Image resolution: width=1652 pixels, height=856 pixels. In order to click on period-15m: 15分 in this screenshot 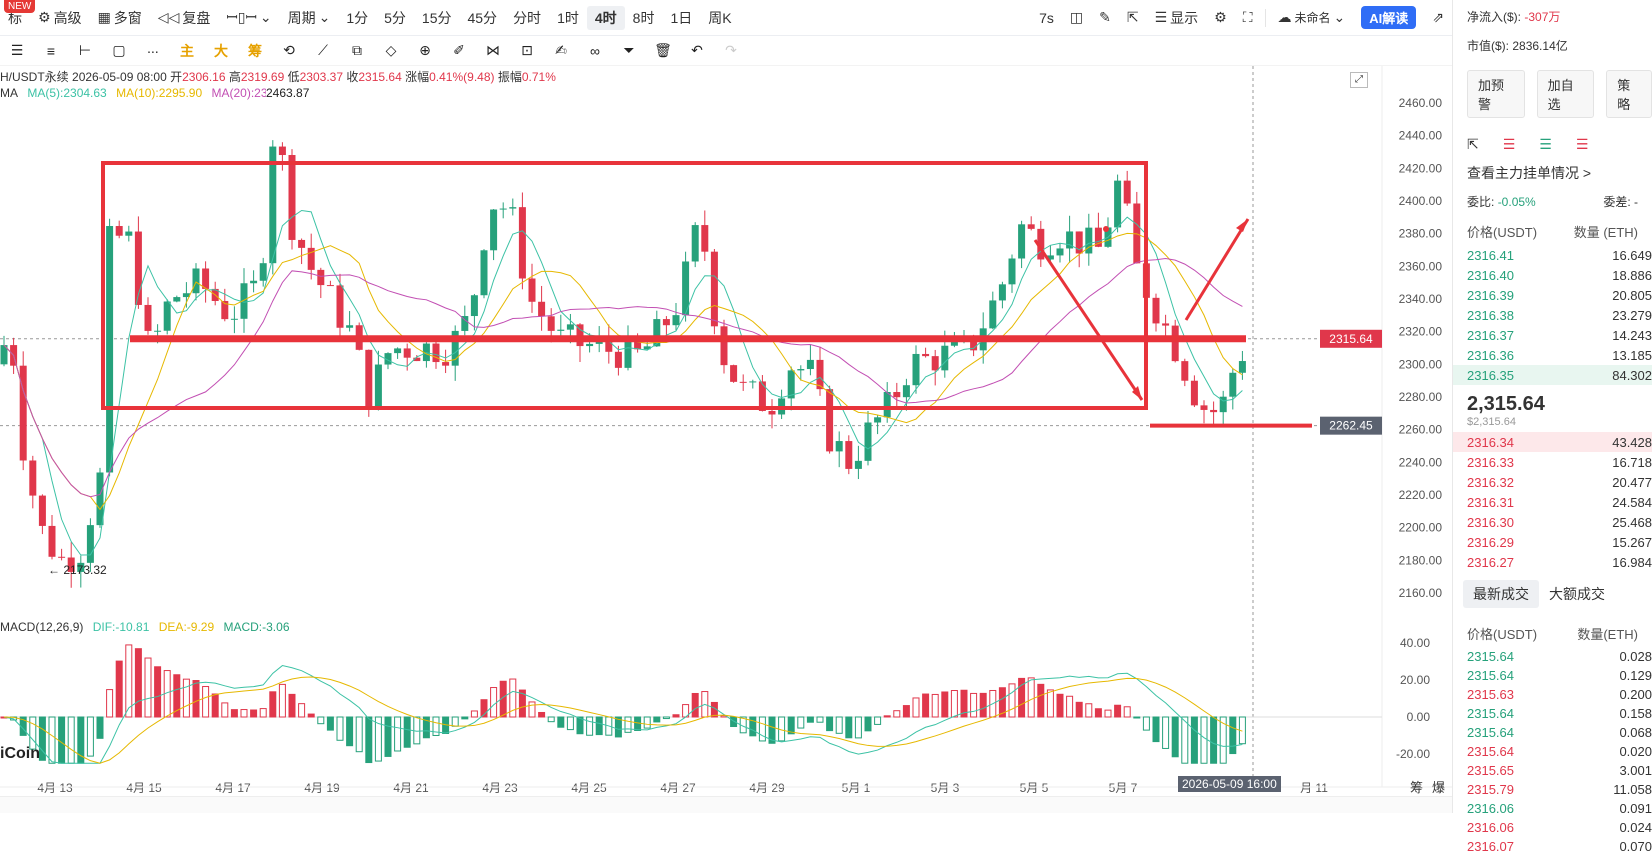, I will do `click(436, 17)`.